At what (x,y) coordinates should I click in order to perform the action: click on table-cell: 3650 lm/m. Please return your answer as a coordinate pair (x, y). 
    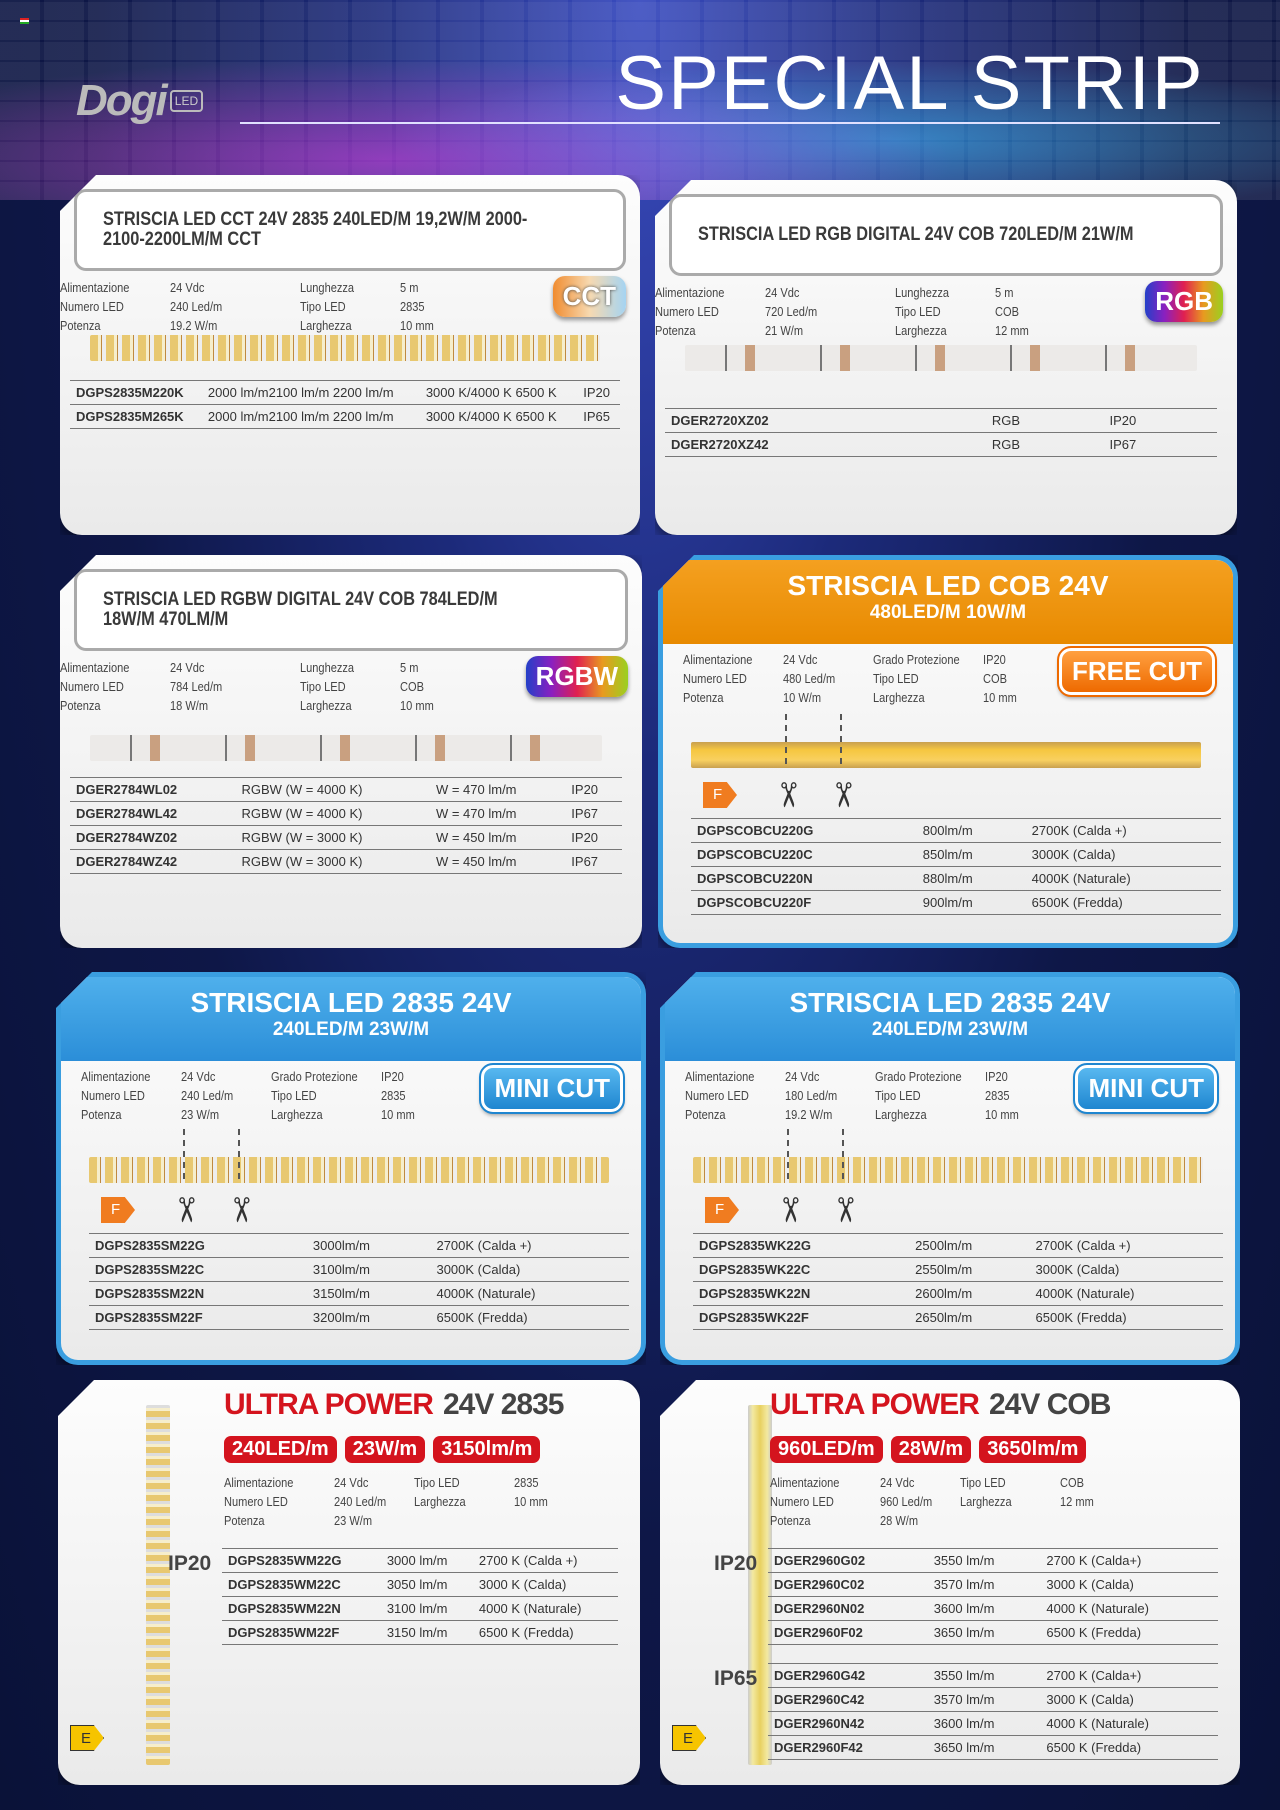
    Looking at the image, I should click on (984, 1747).